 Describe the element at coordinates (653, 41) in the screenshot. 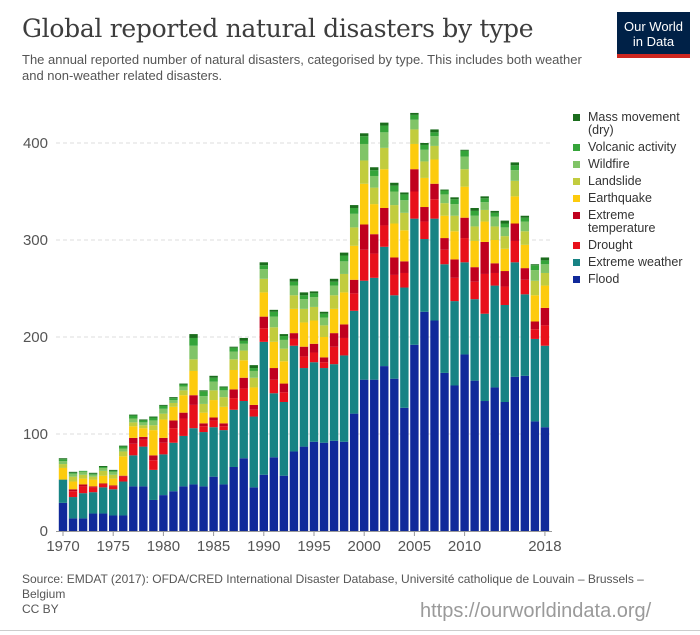

I see `logo-line-2: in Data` at that location.